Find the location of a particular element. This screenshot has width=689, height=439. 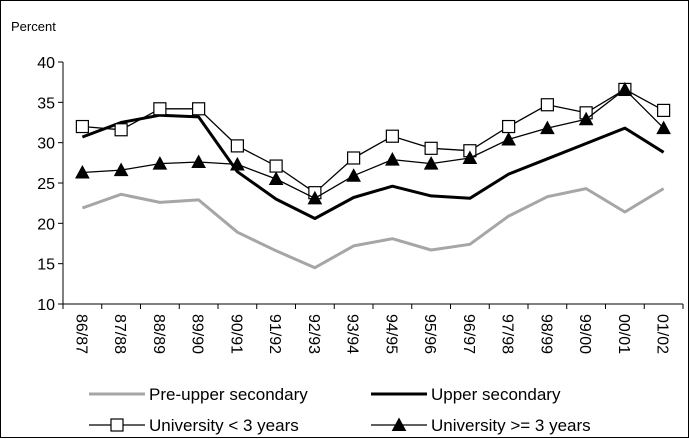

x-tick-label: 97/98 is located at coordinates (507, 334).